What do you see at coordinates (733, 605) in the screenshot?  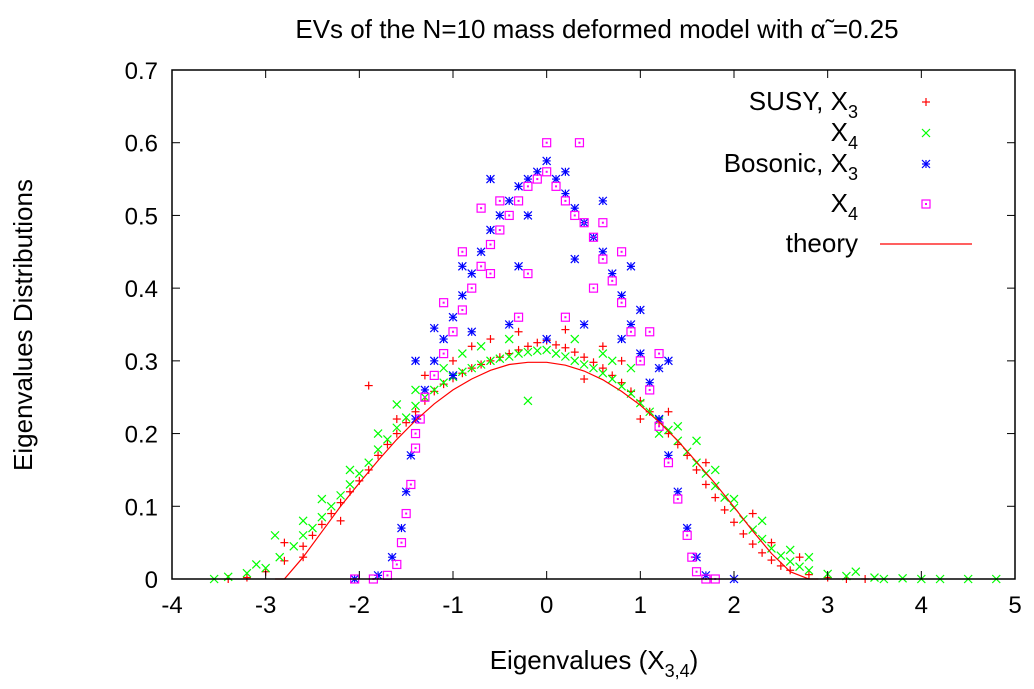 I see `x-tick-label: 2` at bounding box center [733, 605].